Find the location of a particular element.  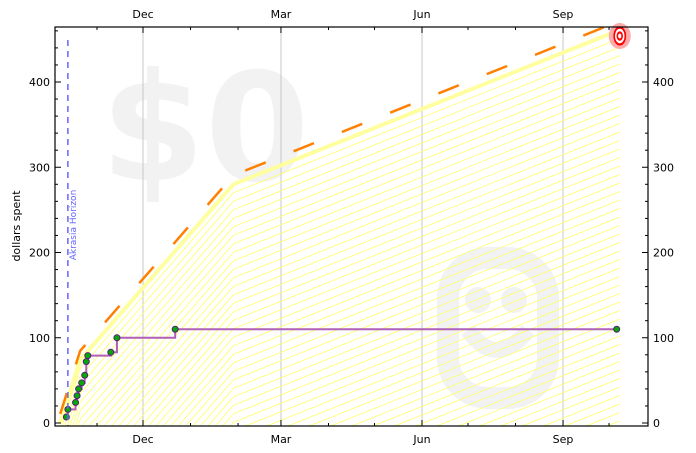

x-tick-label-bottom: Sep is located at coordinates (563, 439).